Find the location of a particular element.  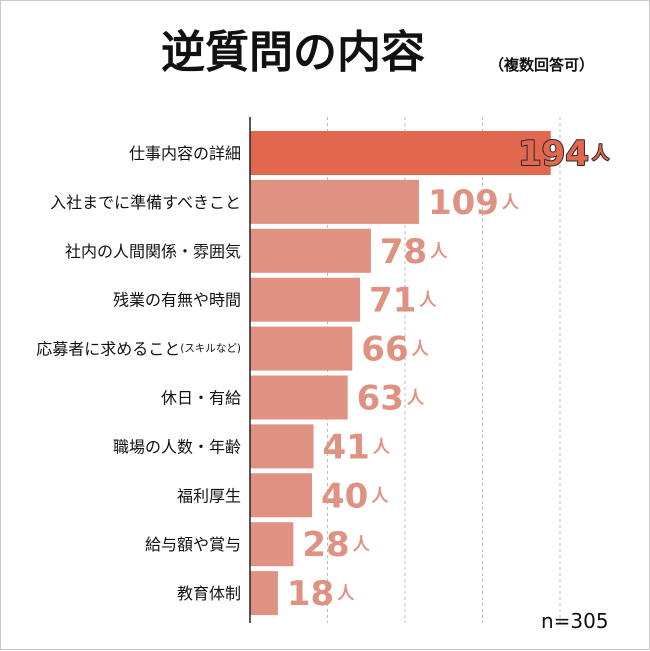

value-label-2: 109 人 is located at coordinates (474, 203).